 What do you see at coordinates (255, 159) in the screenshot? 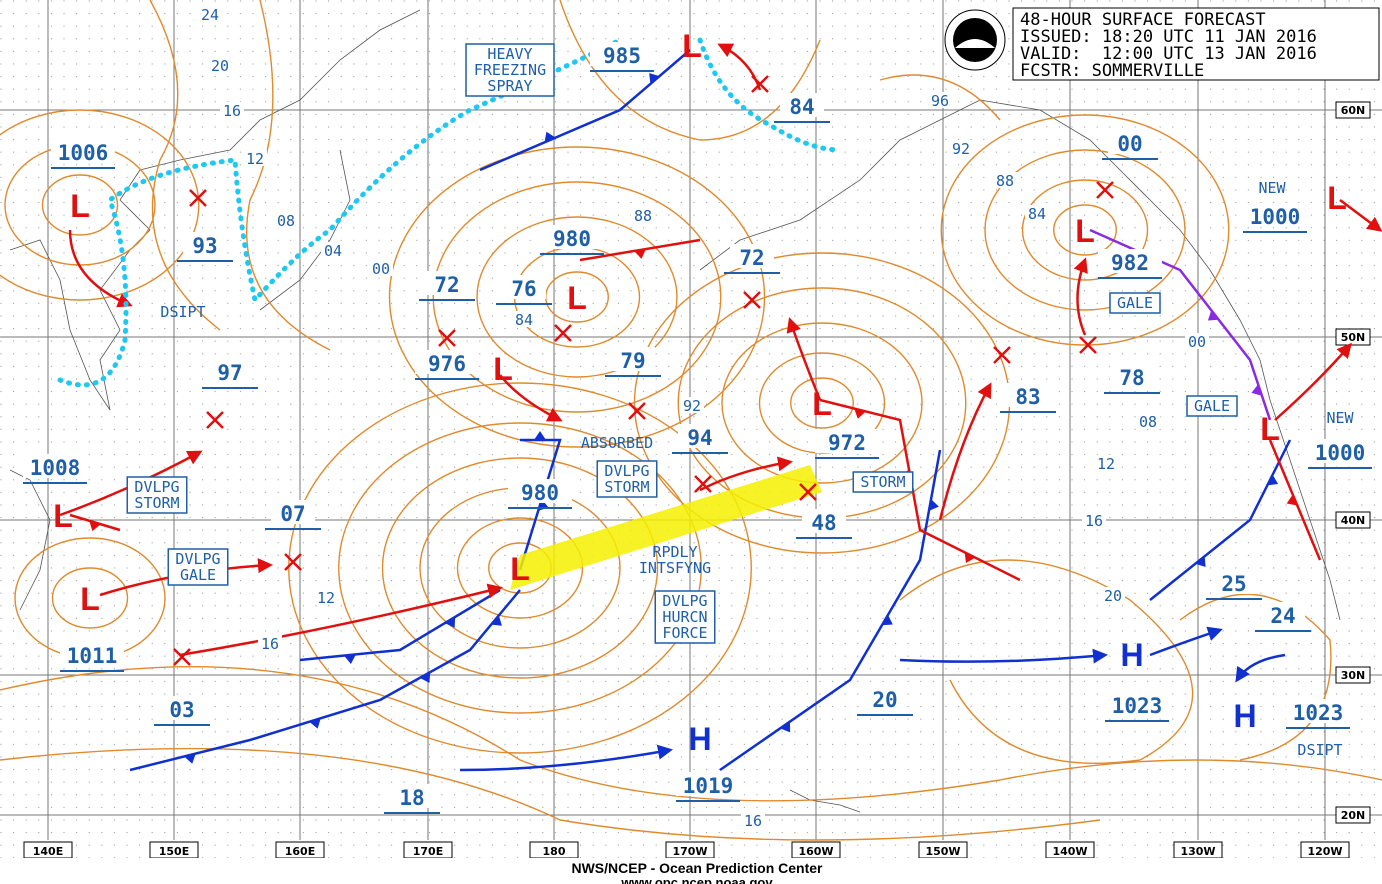
I see `isobar-label: 12` at bounding box center [255, 159].